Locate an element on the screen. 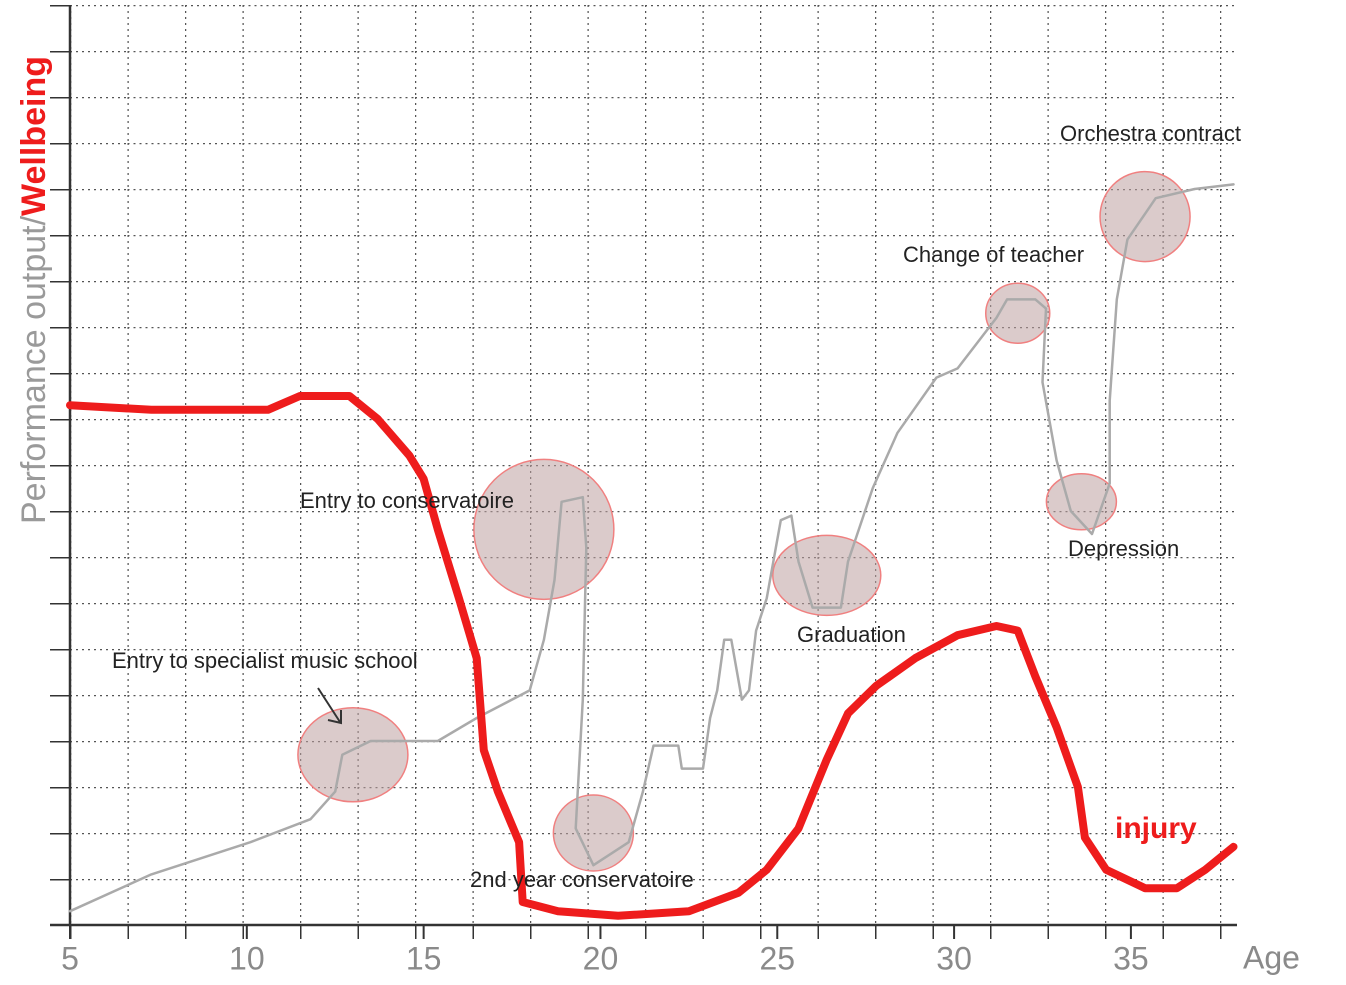 This screenshot has width=1346, height=985. x-tick-label: 25 is located at coordinates (777, 958).